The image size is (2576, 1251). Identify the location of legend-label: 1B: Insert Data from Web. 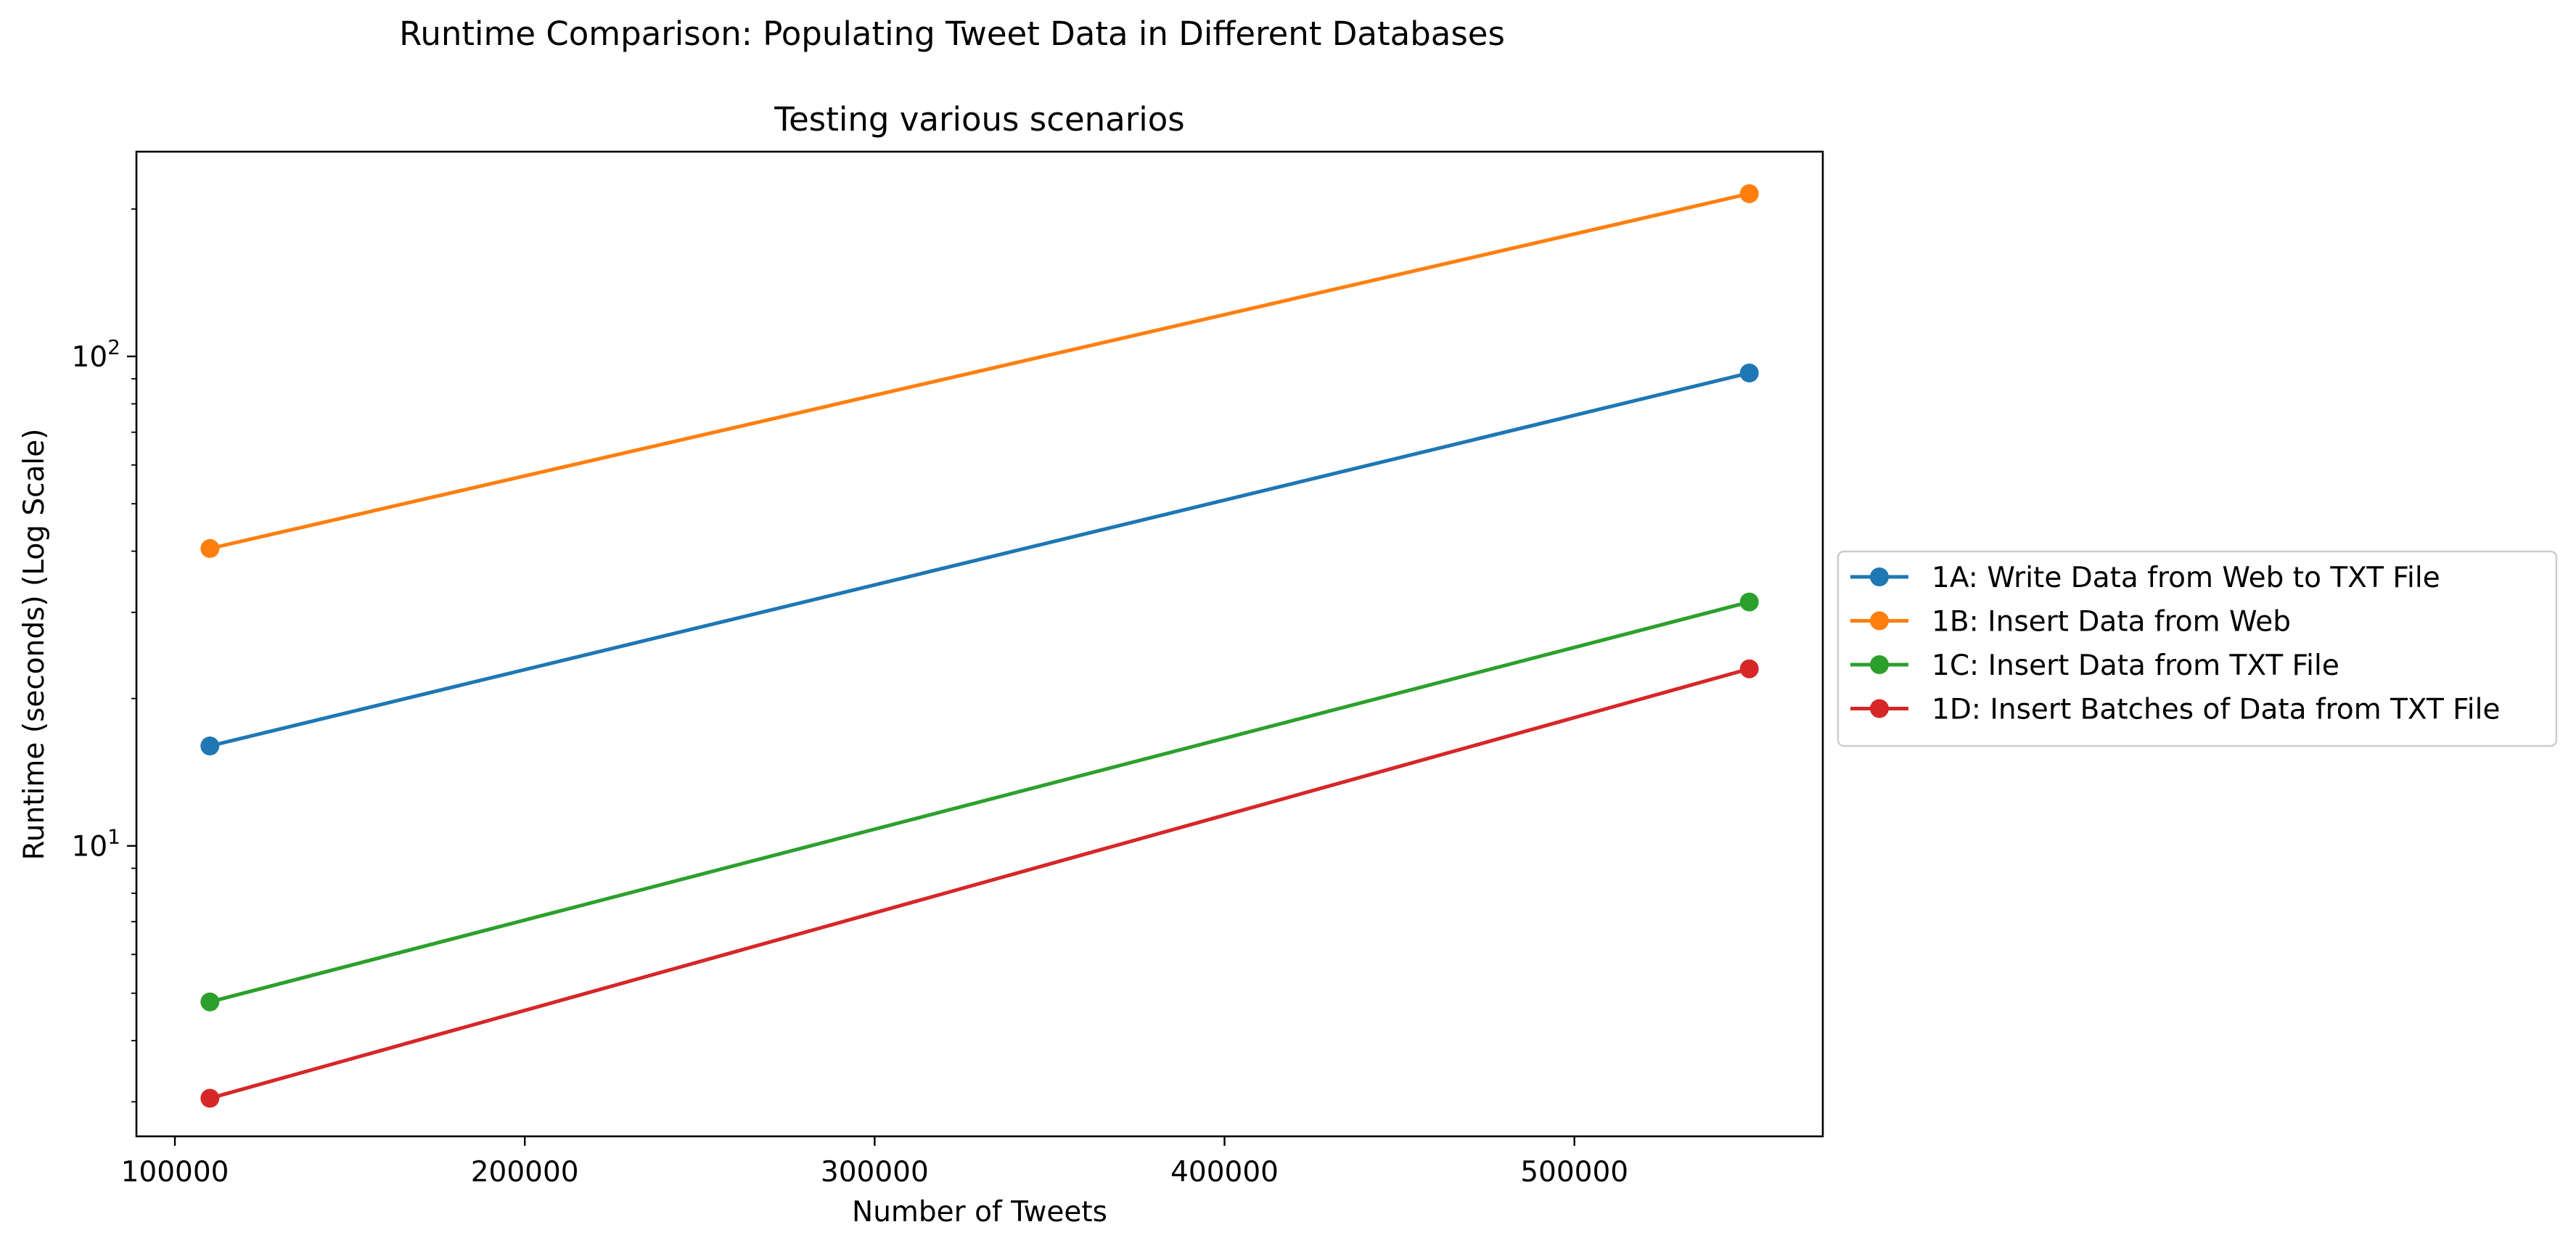
(2111, 622).